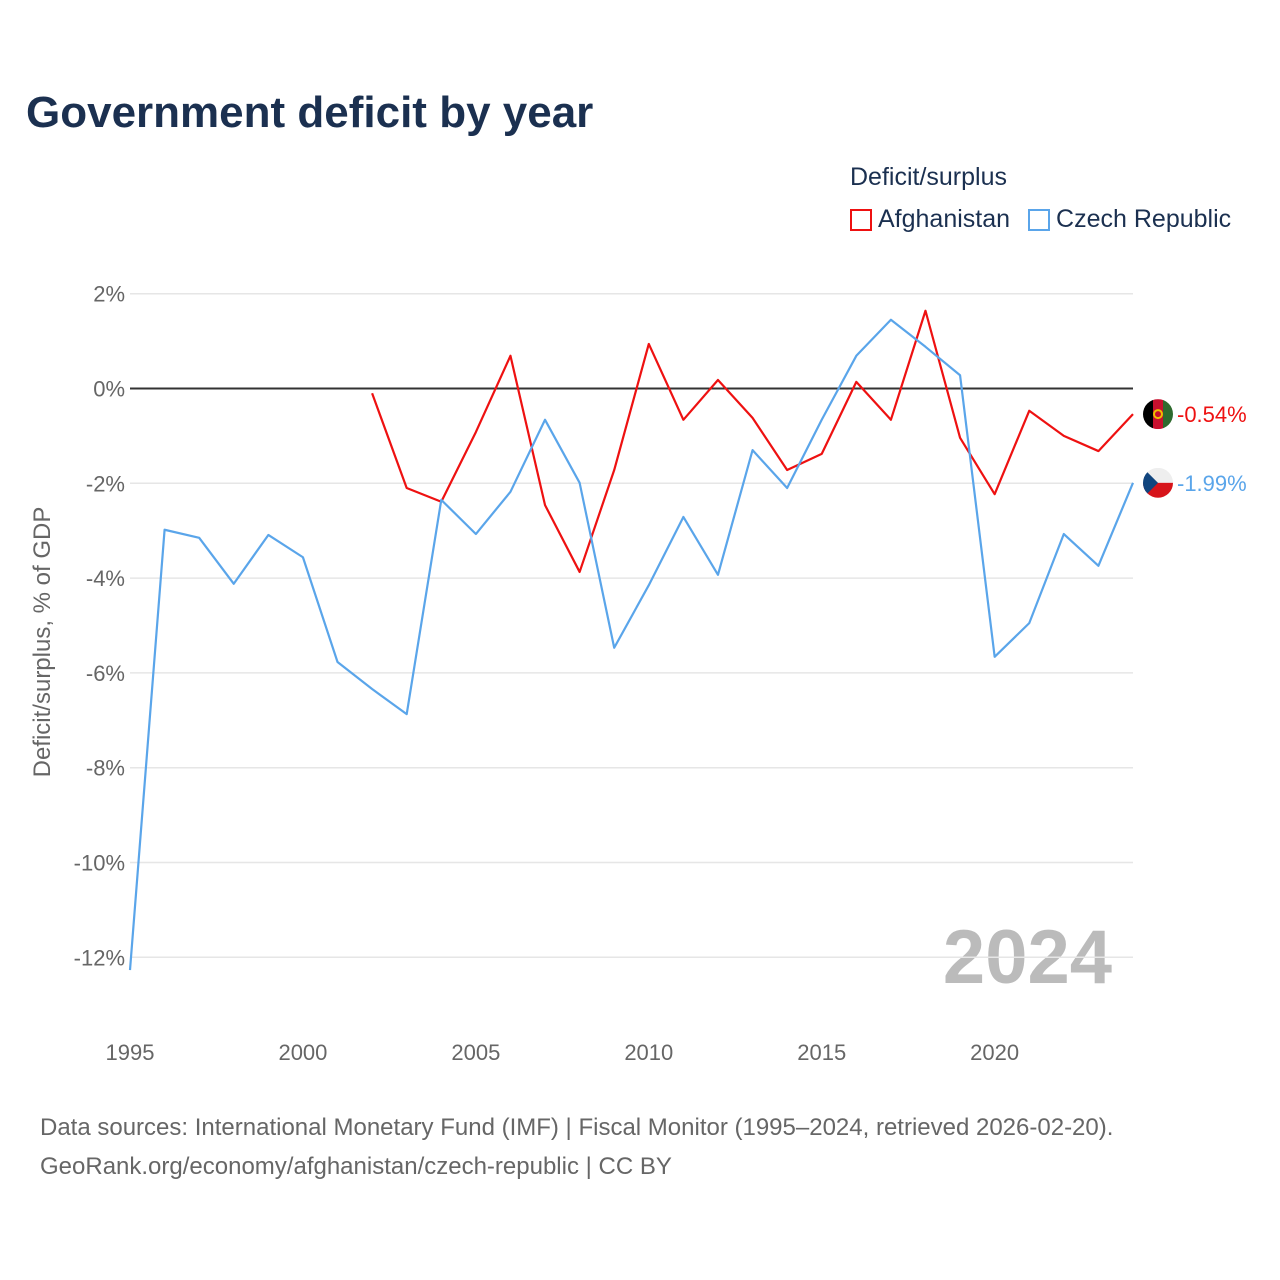  Describe the element at coordinates (1144, 219) in the screenshot. I see `legend-label: Czech Republic` at that location.